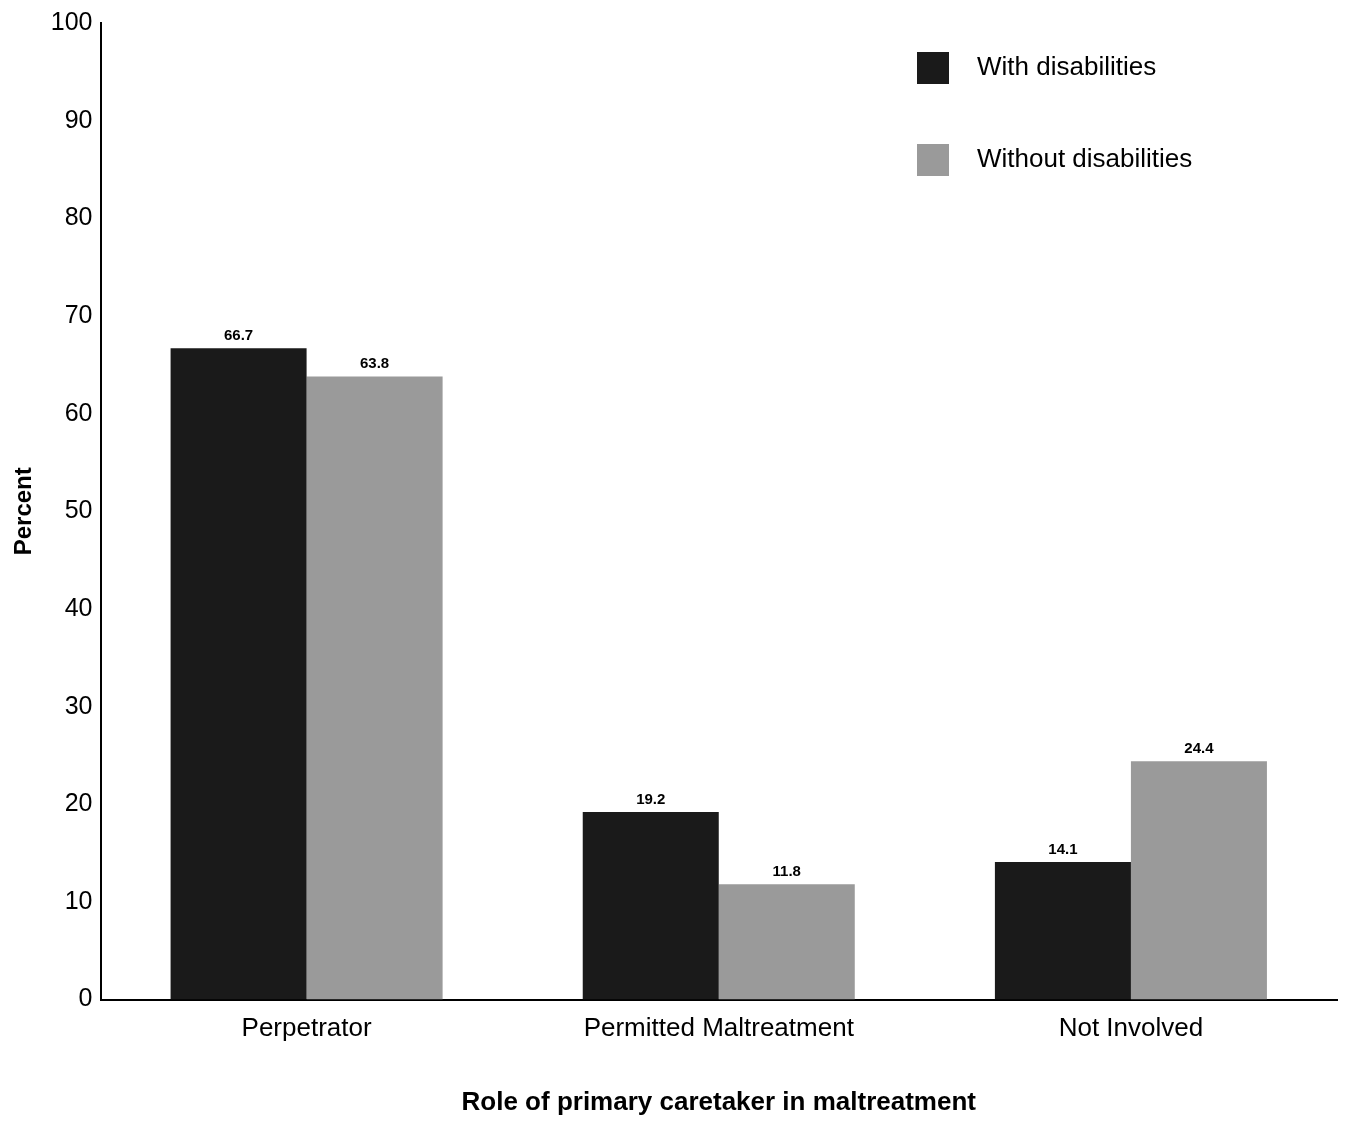  Describe the element at coordinates (78, 509) in the screenshot. I see `y-tick-label: 50` at that location.